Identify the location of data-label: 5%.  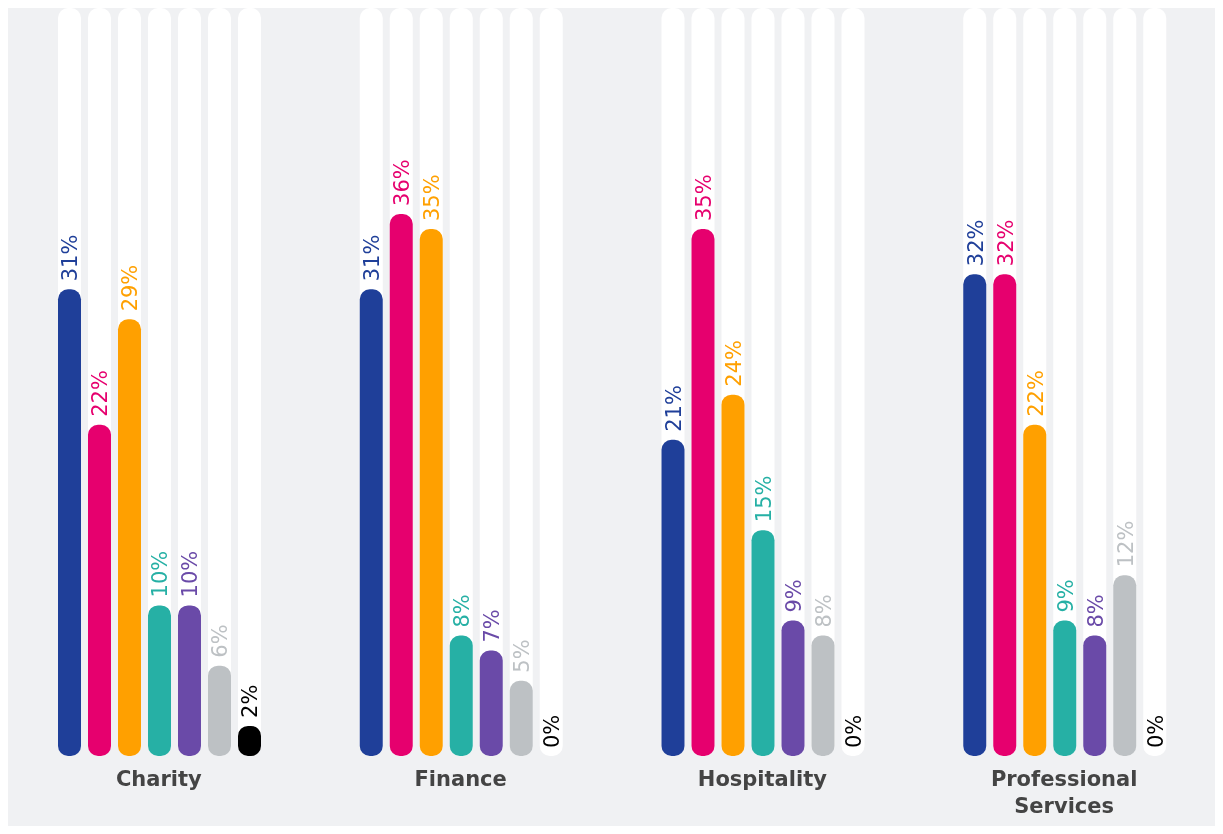
(522, 656).